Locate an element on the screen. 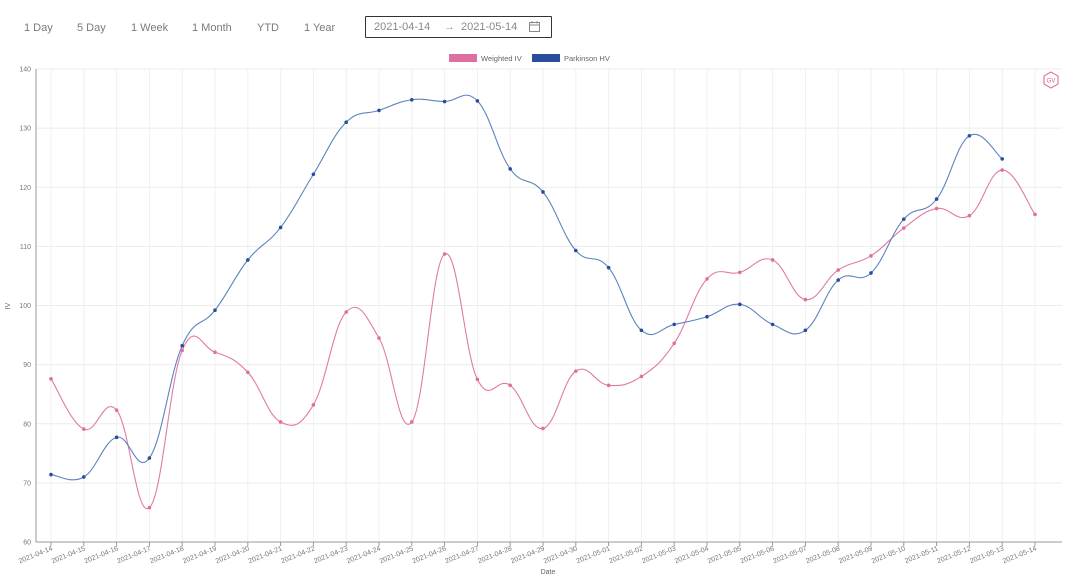  range-1-week-button: 1 Week is located at coordinates (150, 28).